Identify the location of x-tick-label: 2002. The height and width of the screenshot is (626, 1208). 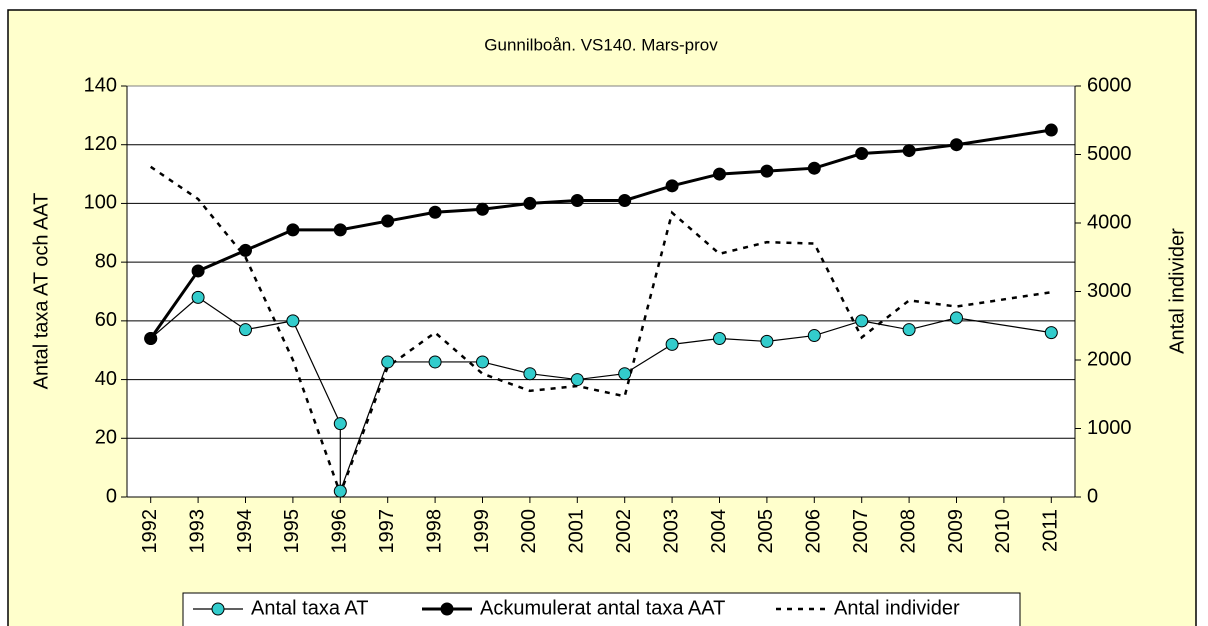
(624, 531).